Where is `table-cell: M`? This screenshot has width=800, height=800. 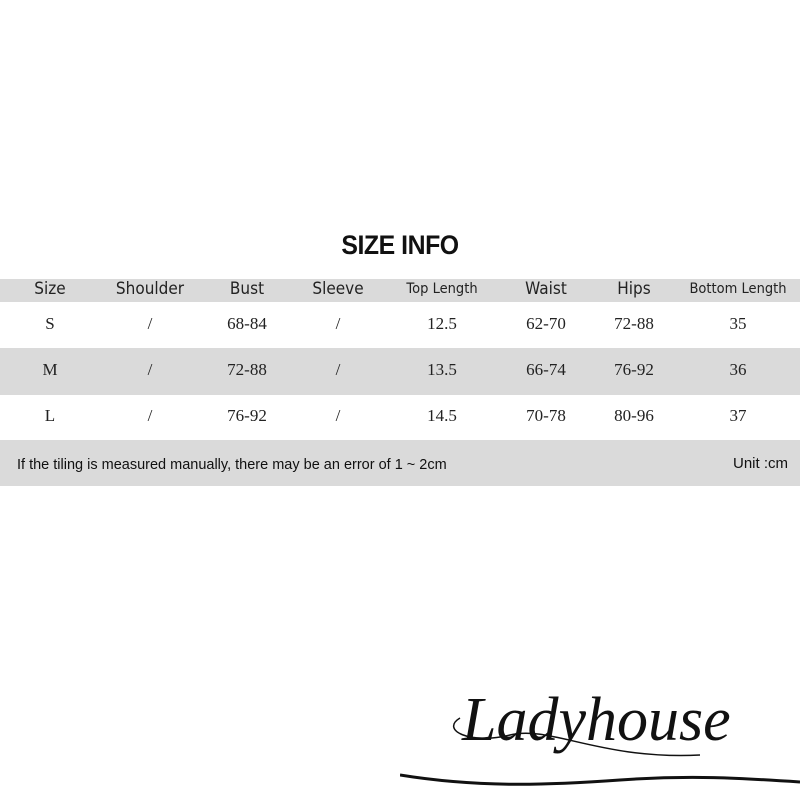 table-cell: M is located at coordinates (50, 369).